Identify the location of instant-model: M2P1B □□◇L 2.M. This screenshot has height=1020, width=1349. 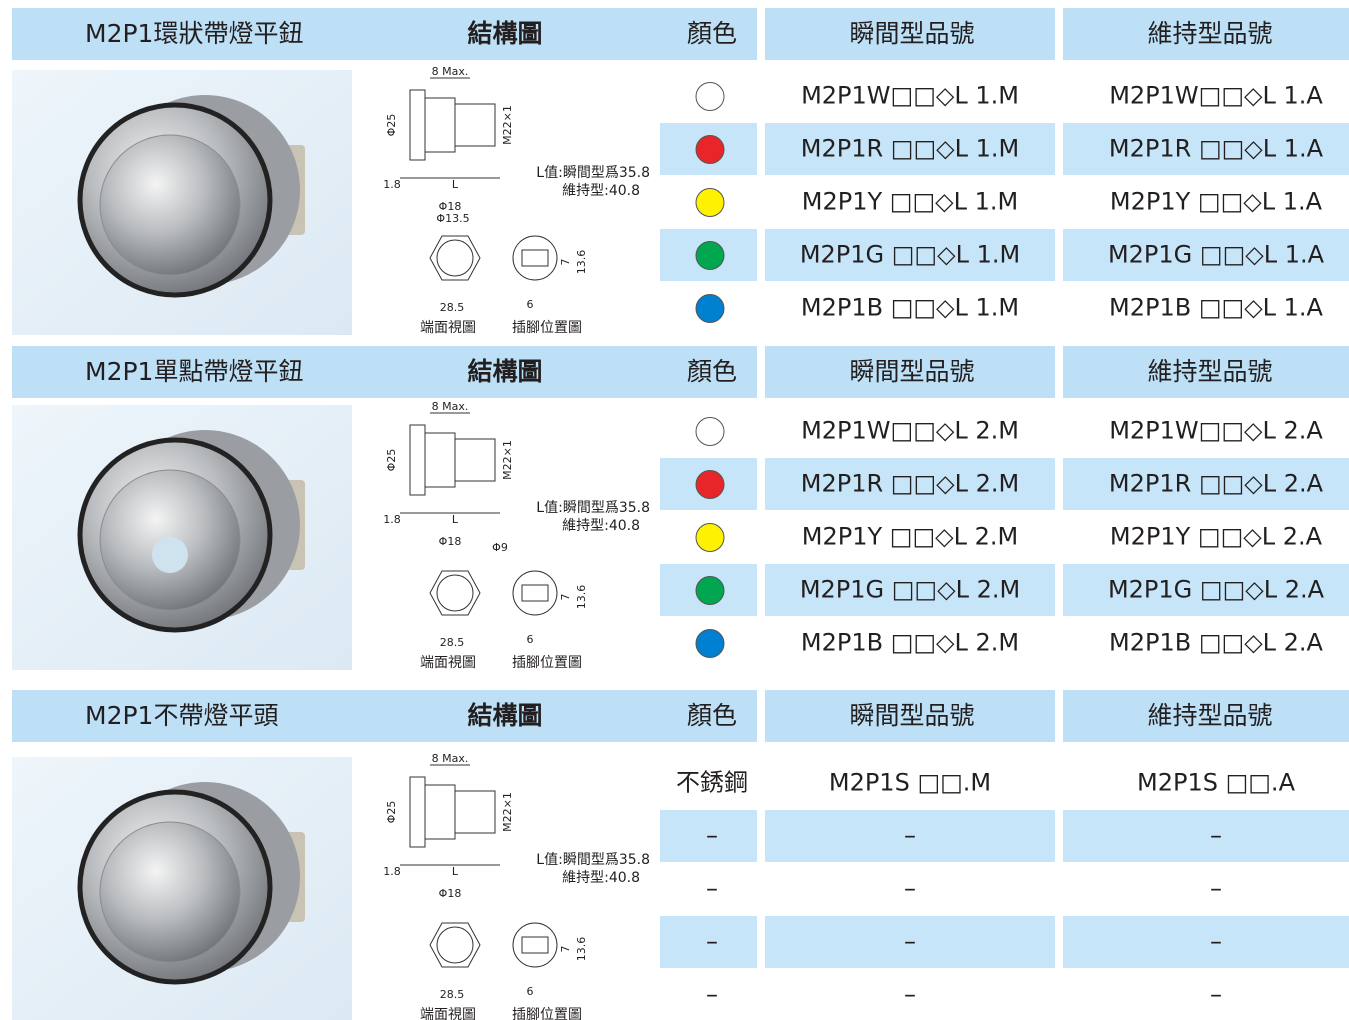
(910, 643).